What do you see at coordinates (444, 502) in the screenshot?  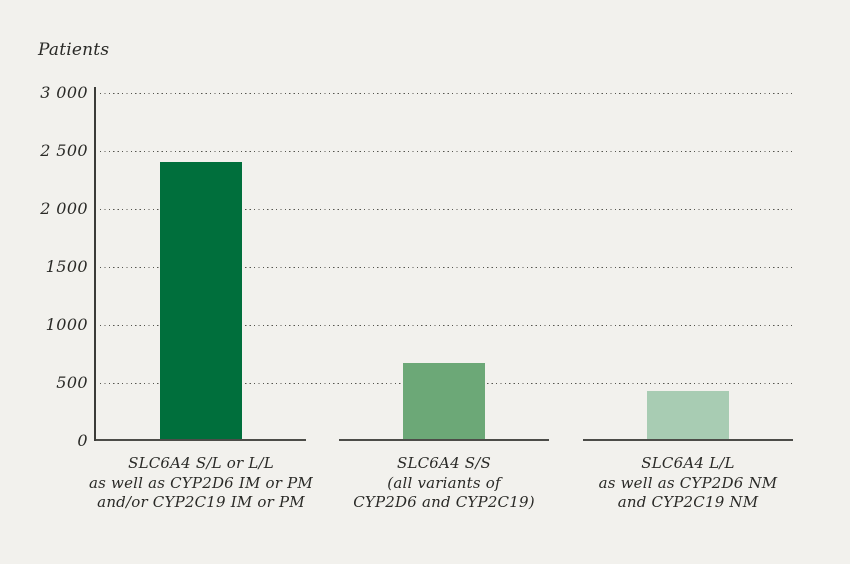 I see `bar-category-label-line: CYP2D6 and CYP2C19)` at bounding box center [444, 502].